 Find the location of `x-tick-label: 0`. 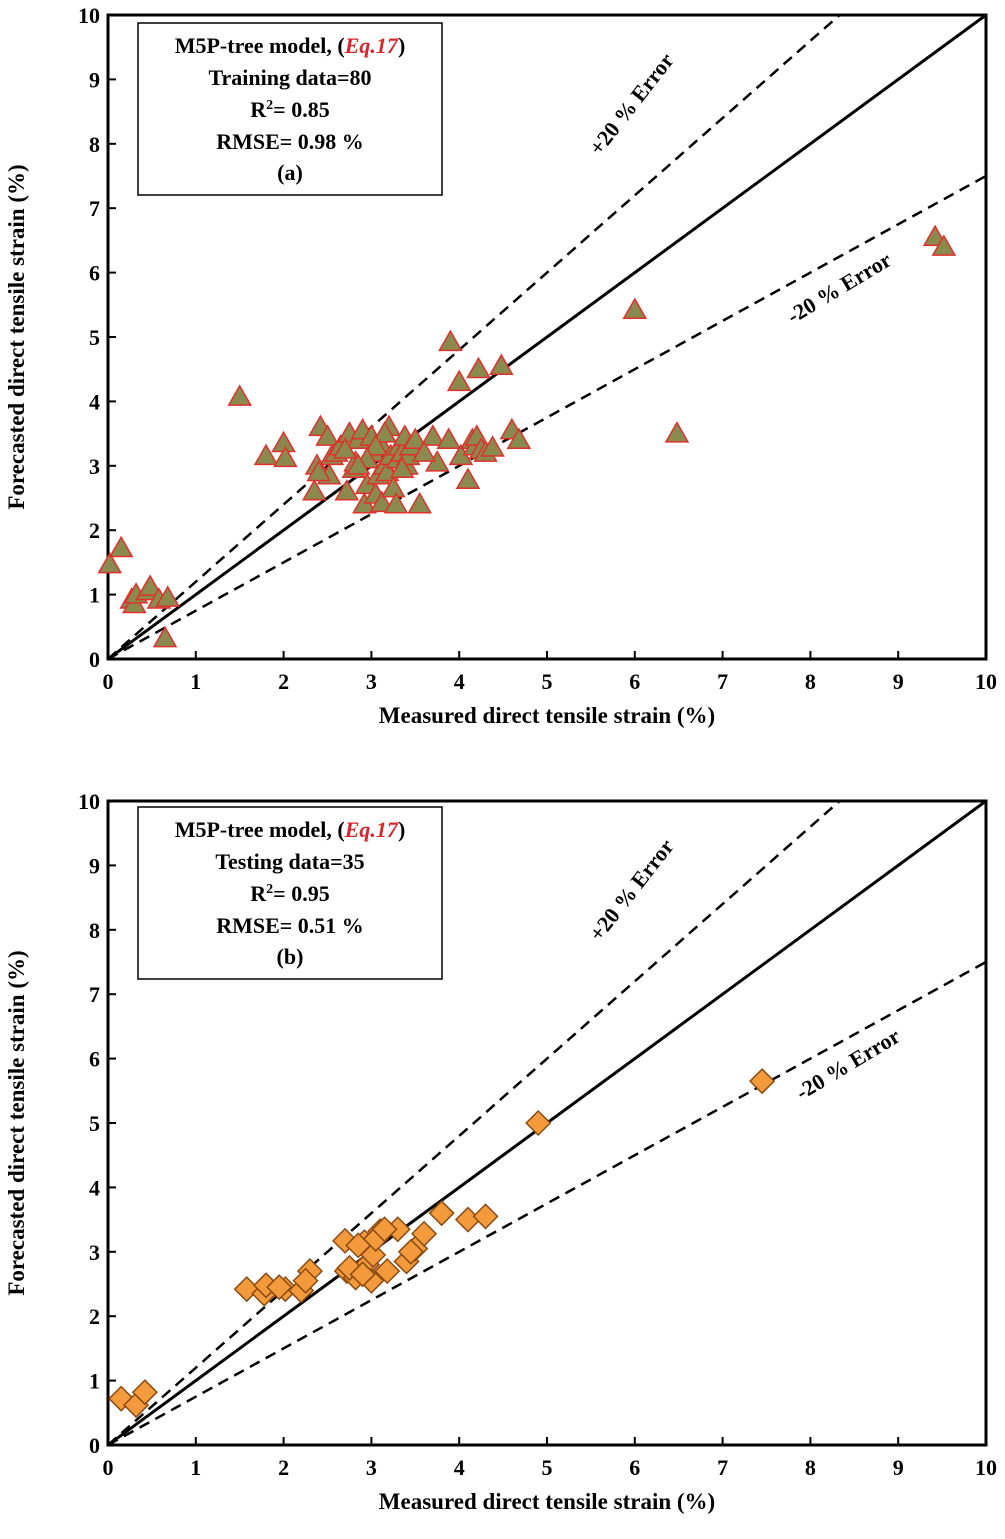

x-tick-label: 0 is located at coordinates (108, 1467).